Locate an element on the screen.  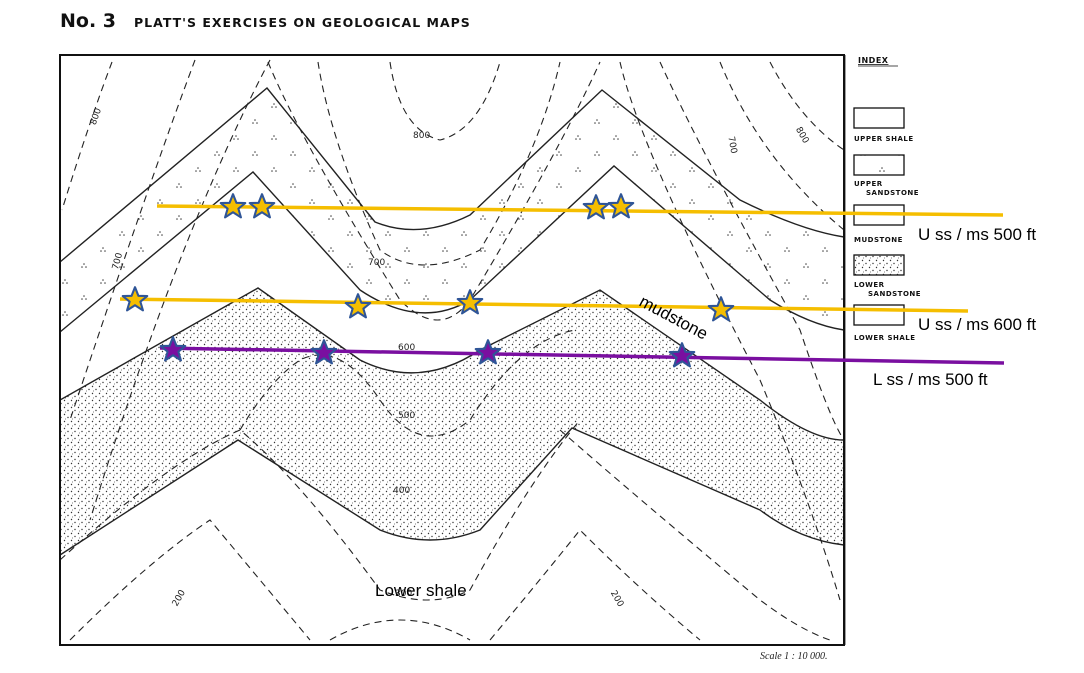
legend-upper-sandstone: UPPER SANDSTONE is located at coordinates (886, 175).